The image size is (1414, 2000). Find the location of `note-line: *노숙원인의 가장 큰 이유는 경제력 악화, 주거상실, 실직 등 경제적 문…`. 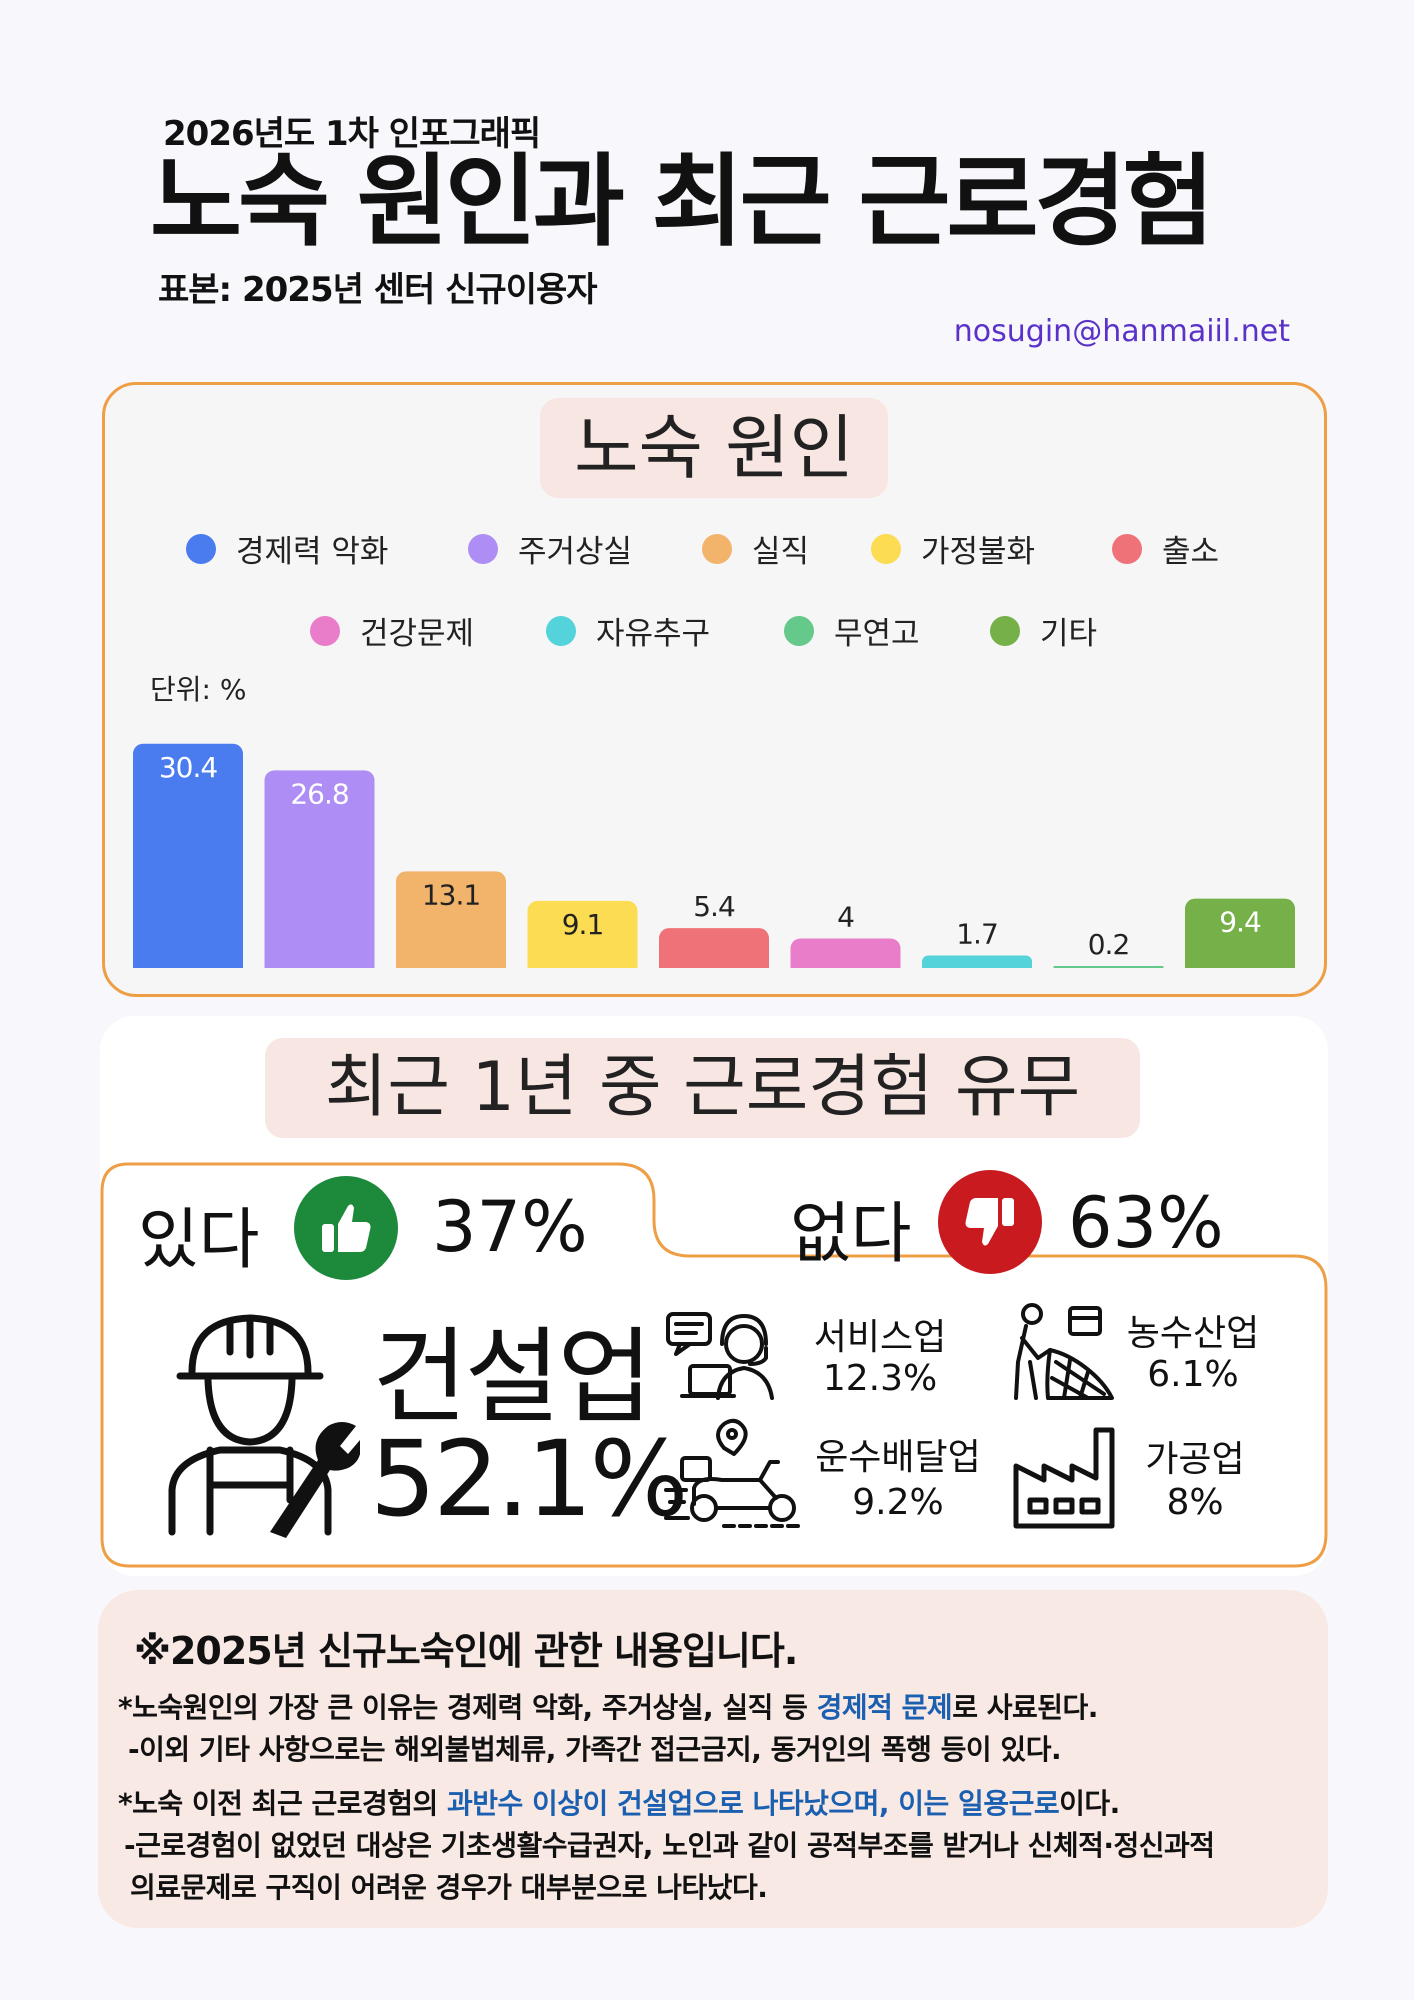

note-line: *노숙원인의 가장 큰 이유는 경제력 악화, 주거상실, 실직 등 경제적 문… is located at coordinates (608, 1706).